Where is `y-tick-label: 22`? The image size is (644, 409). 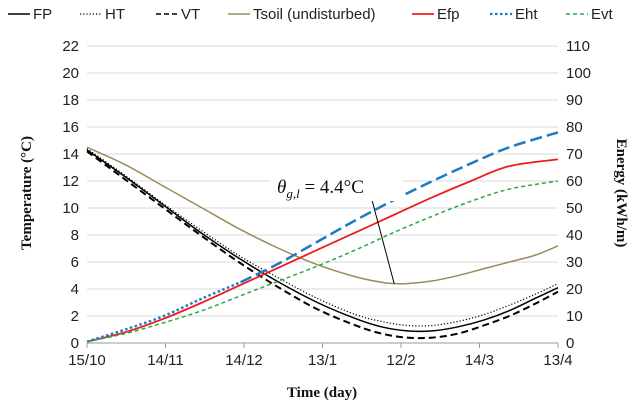
y-tick-label: 22 is located at coordinates (70, 46).